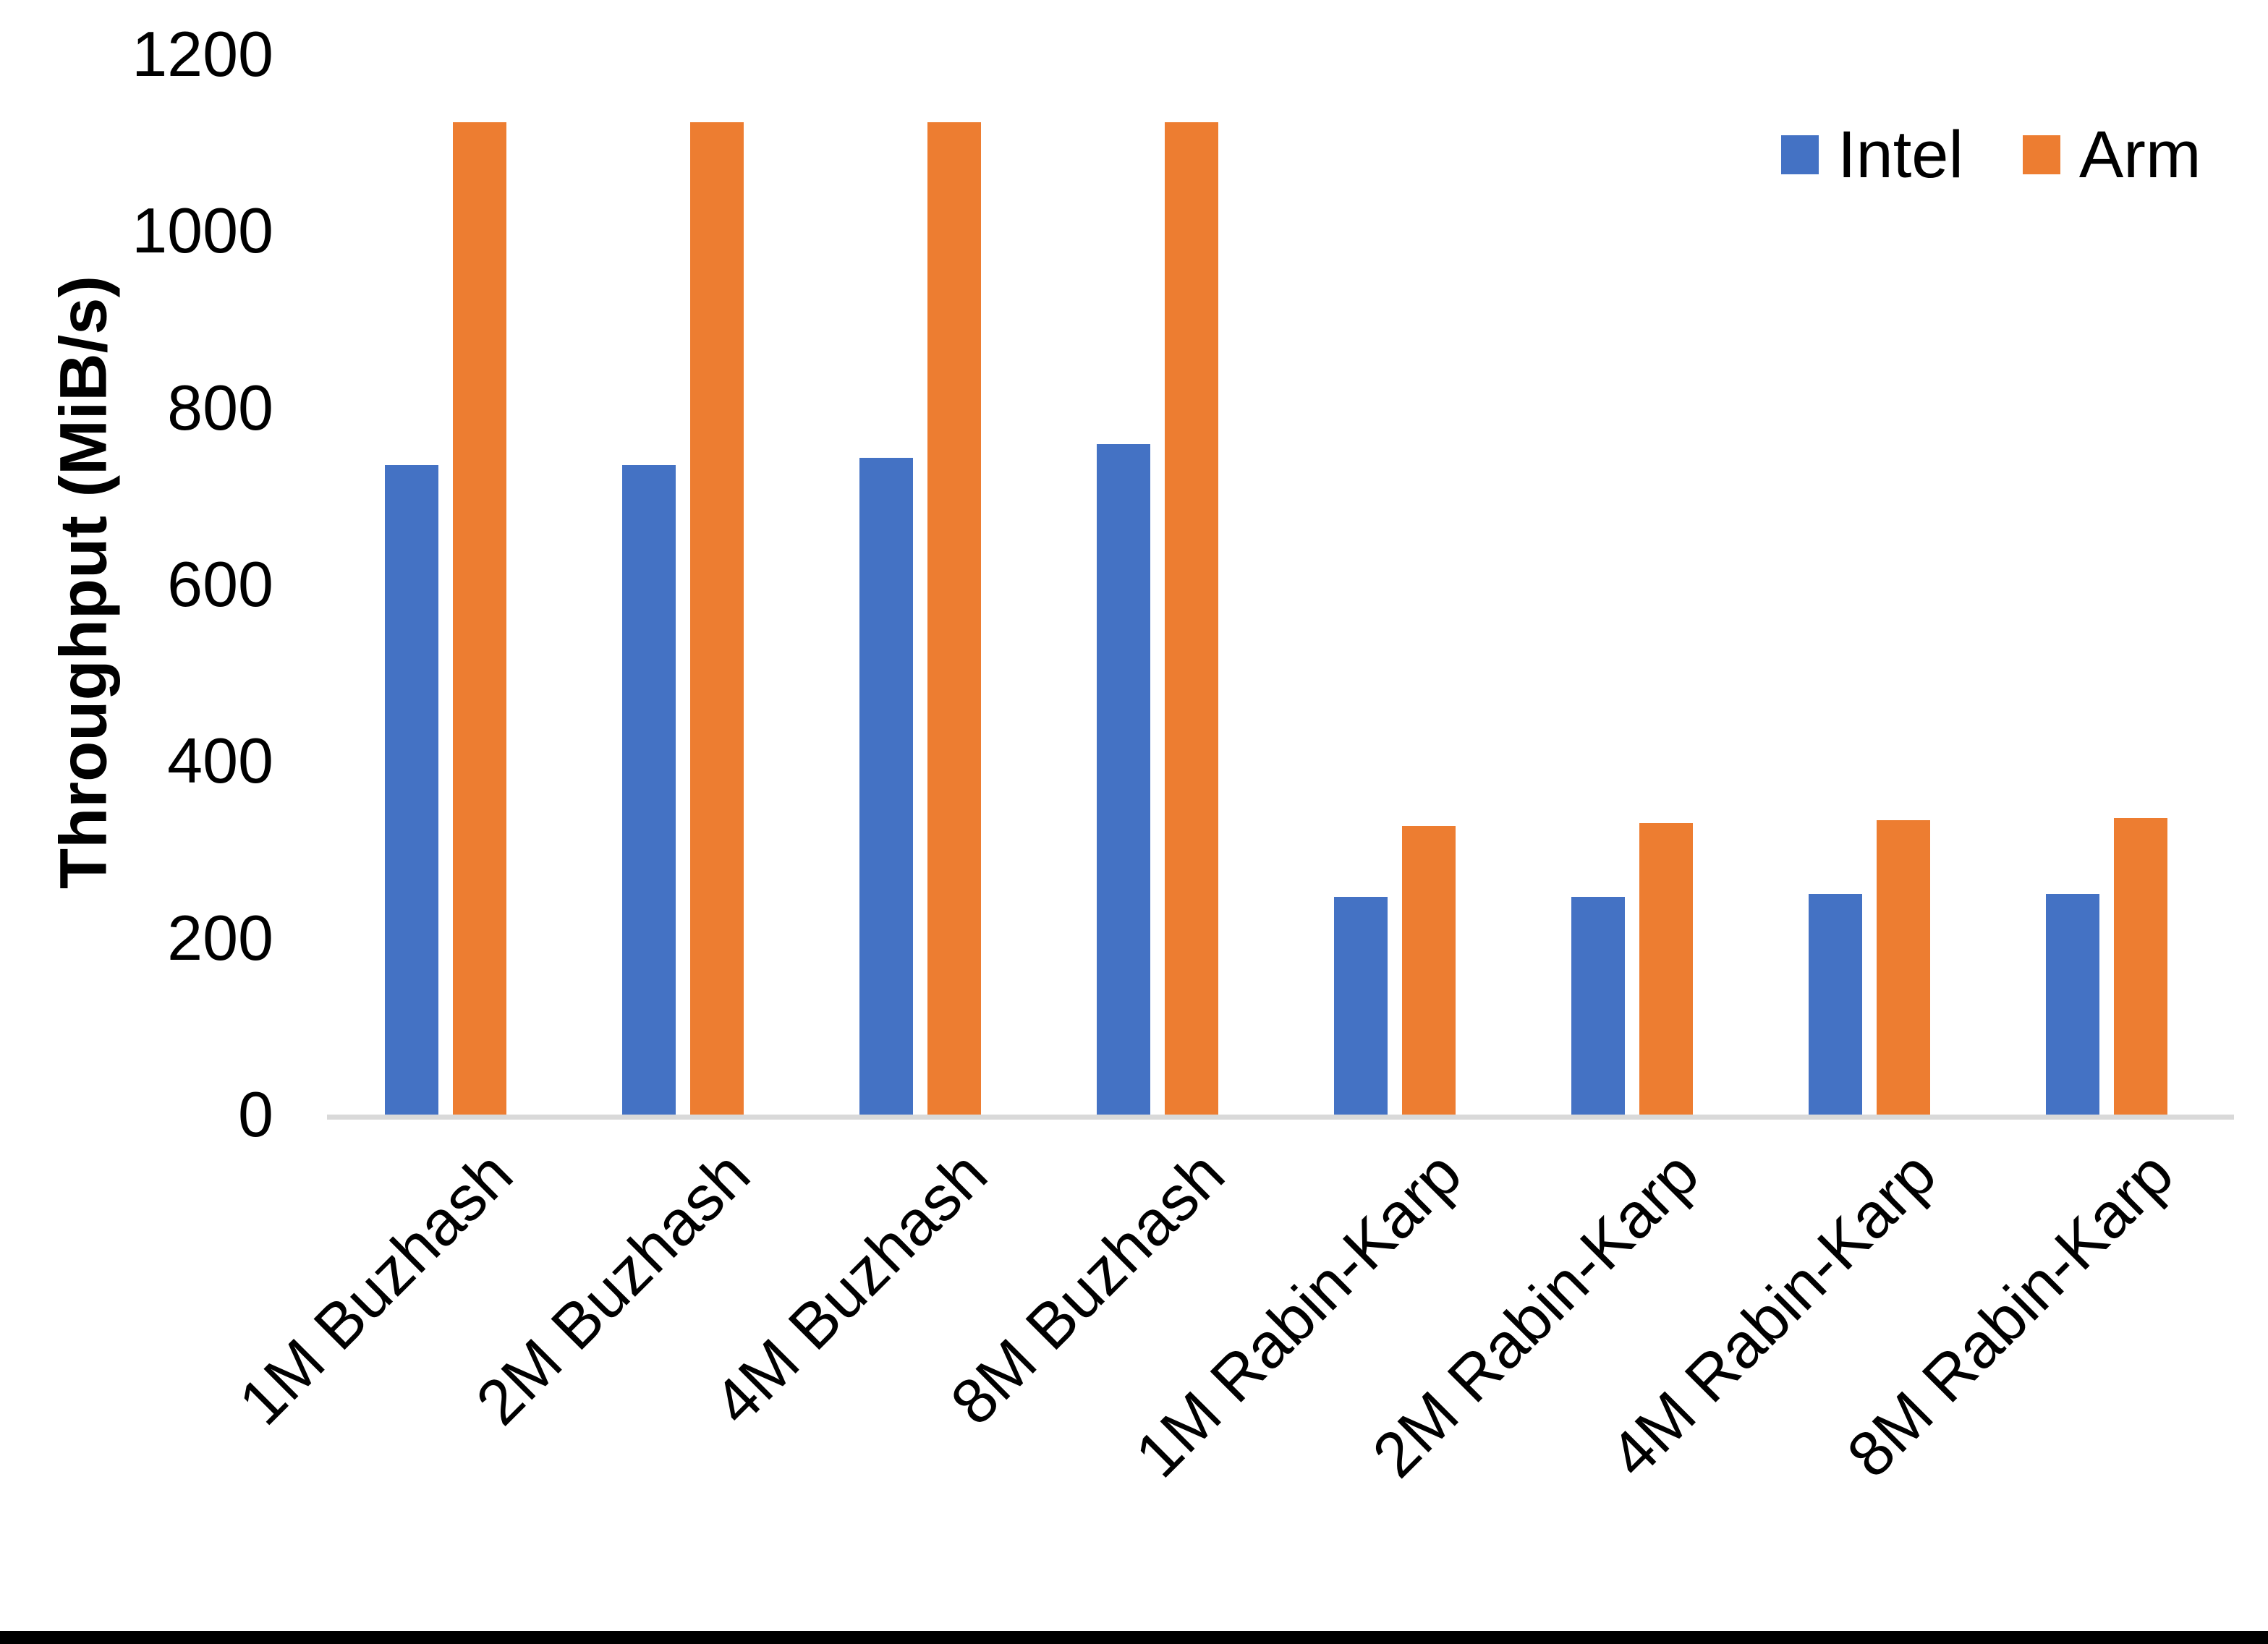 Image resolution: width=2268 pixels, height=1644 pixels. I want to click on legend-label-arm: Arm, so click(2139, 155).